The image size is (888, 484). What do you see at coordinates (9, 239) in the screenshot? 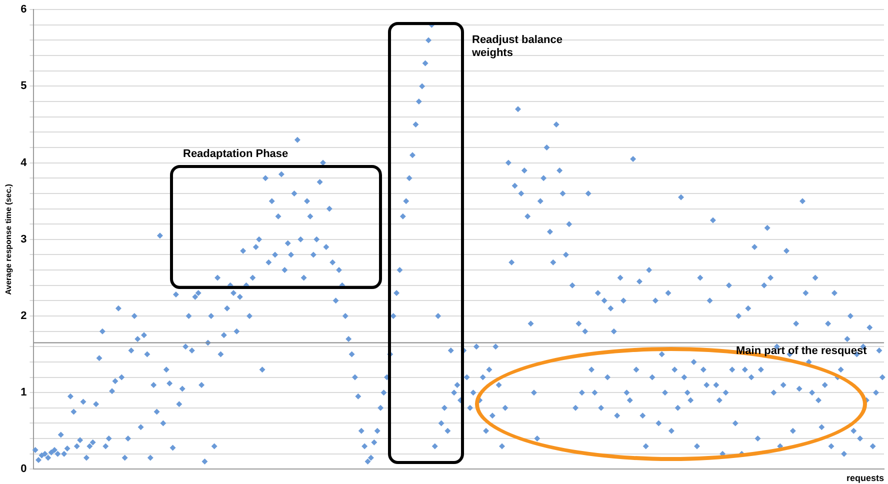
I see `y-axis-title: Average response time (sec.)` at bounding box center [9, 239].